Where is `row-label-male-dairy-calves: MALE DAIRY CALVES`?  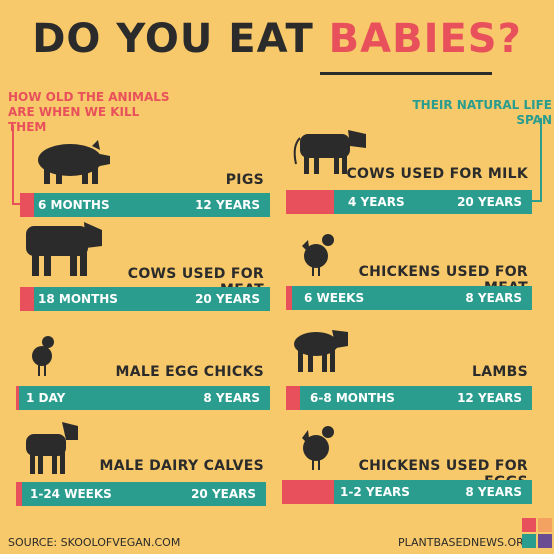 row-label-male-dairy-calves: MALE DAIRY CALVES is located at coordinates (181, 466).